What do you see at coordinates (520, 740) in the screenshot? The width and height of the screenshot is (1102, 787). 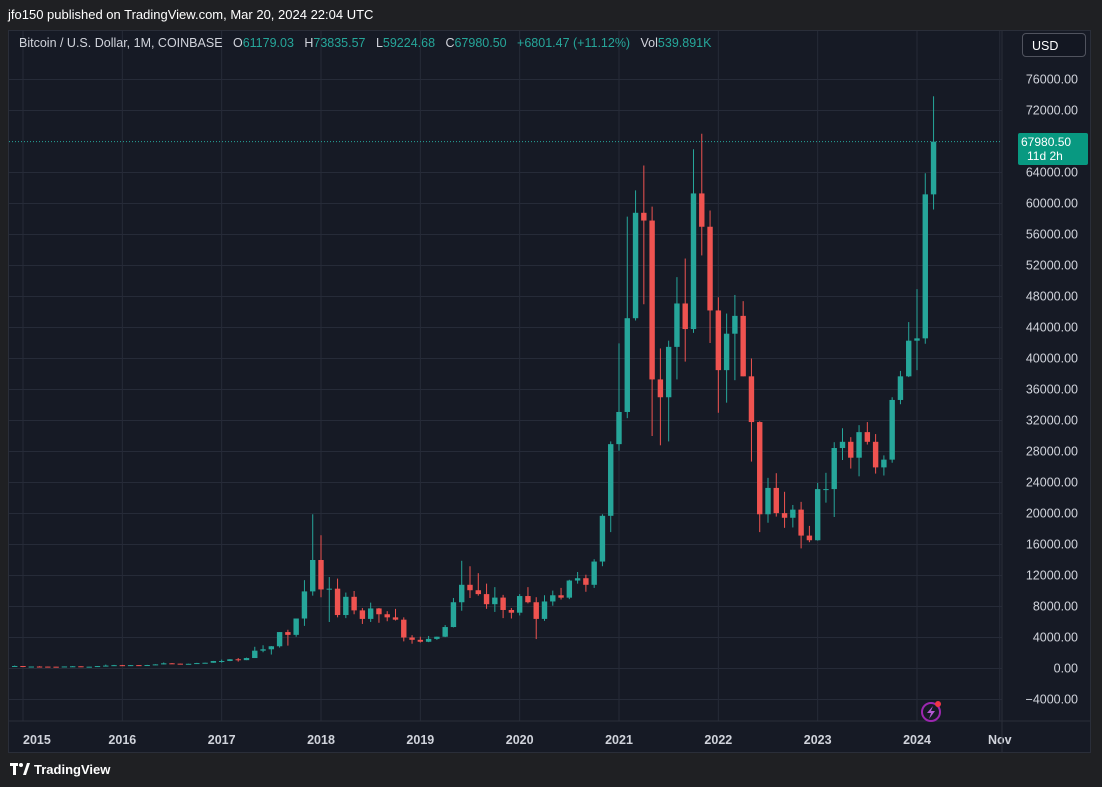 I see `x-tick-label: 2020` at bounding box center [520, 740].